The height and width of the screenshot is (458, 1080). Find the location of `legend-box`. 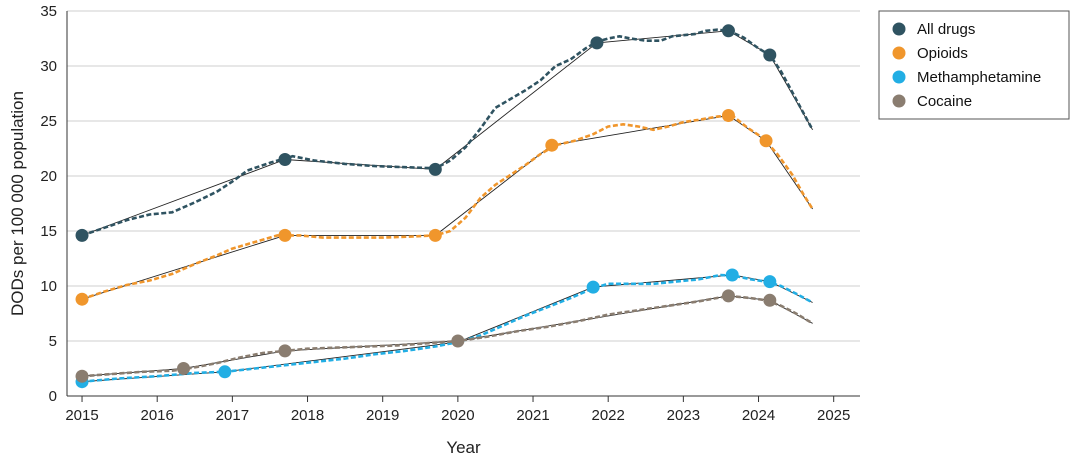

legend-box is located at coordinates (974, 65).